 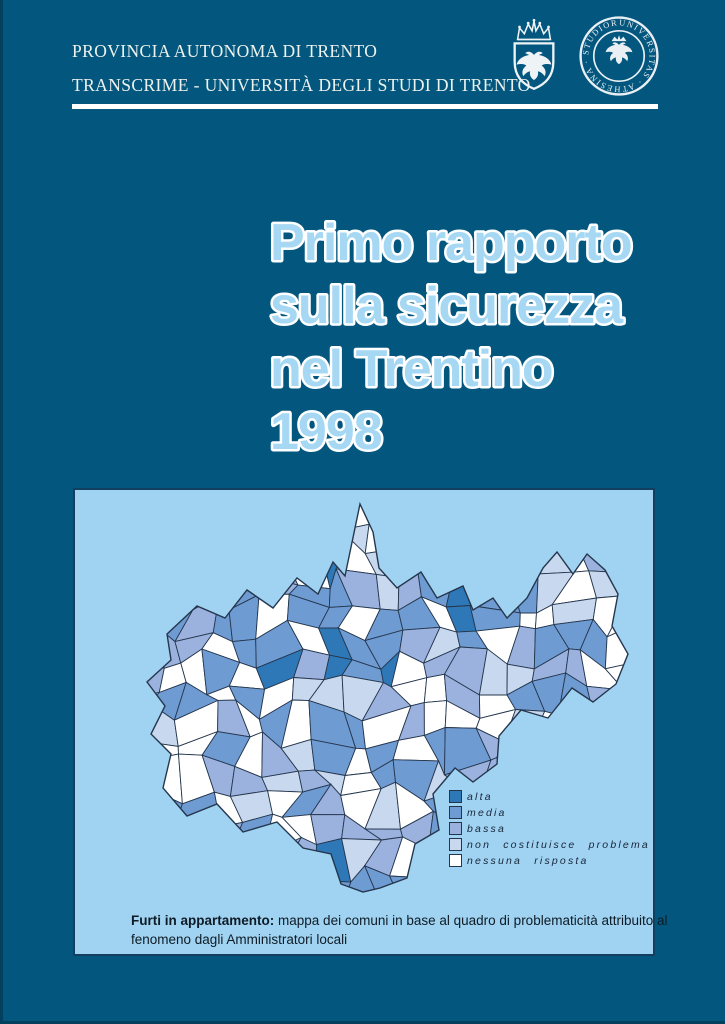 I want to click on legend-label: nessuna risposta, so click(x=528, y=860).